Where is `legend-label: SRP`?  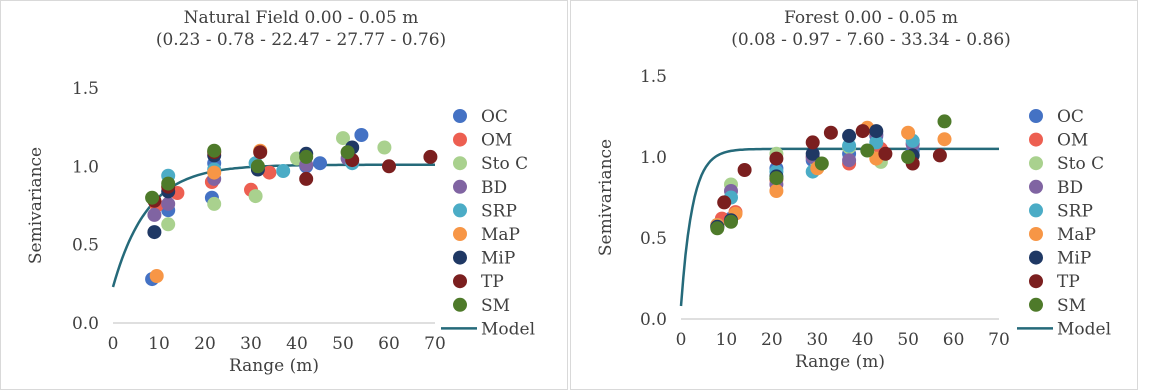 legend-label: SRP is located at coordinates (1075, 211).